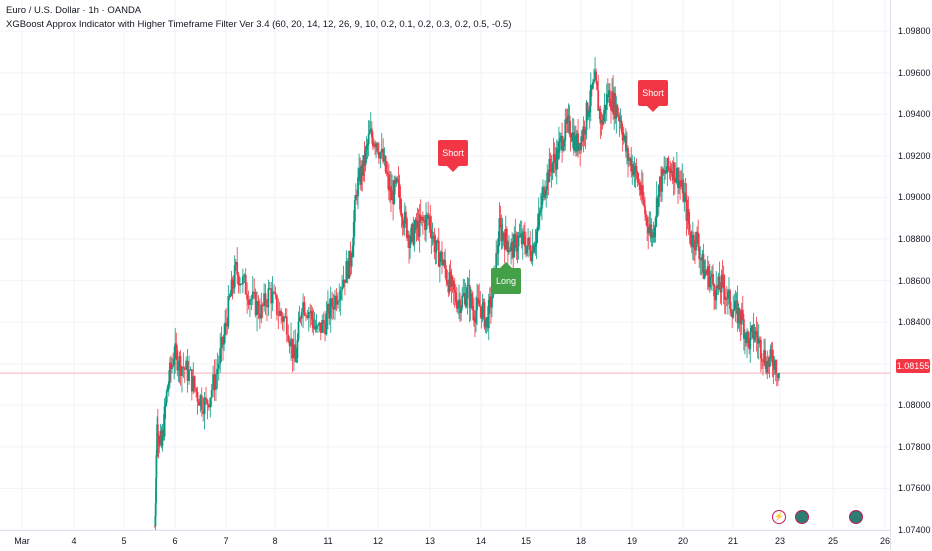 The image size is (932, 551). Describe the element at coordinates (779, 517) in the screenshot. I see `lightning-icon: ⚡` at that location.